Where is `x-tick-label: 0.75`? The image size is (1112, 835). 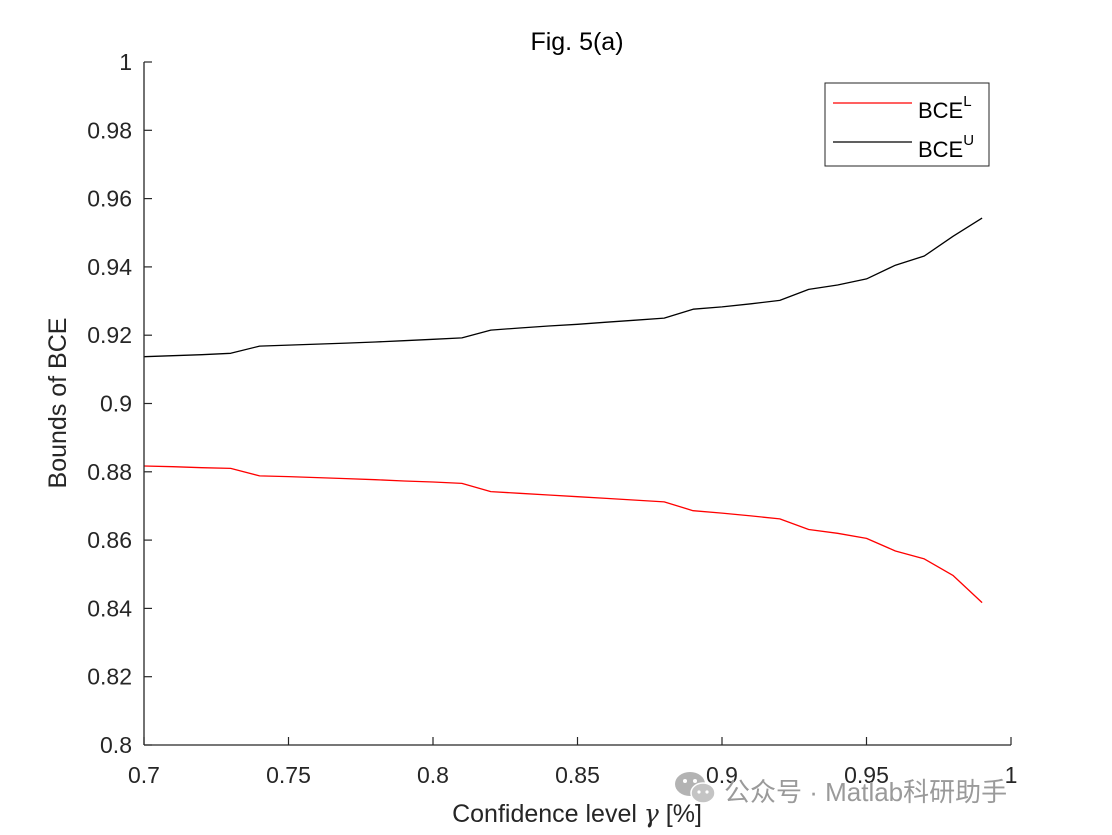
x-tick-label: 0.75 is located at coordinates (288, 775).